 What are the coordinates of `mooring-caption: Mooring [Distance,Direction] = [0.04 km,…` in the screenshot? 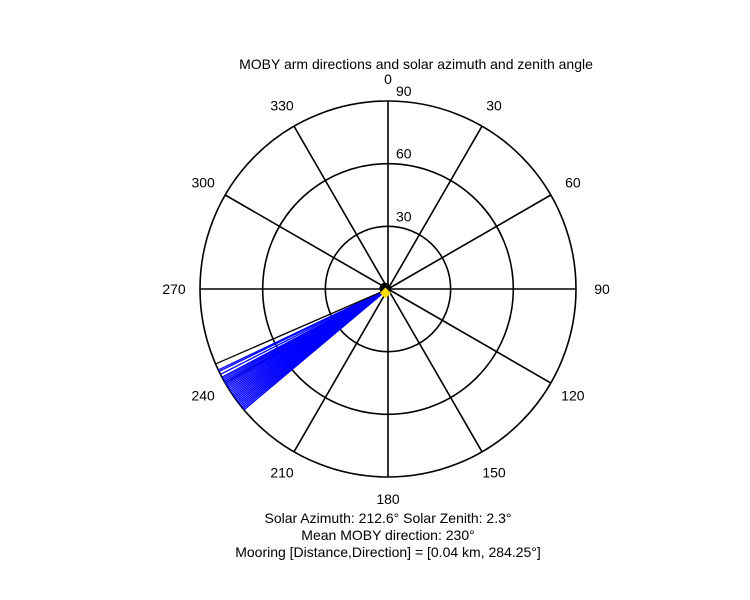 It's located at (388, 552).